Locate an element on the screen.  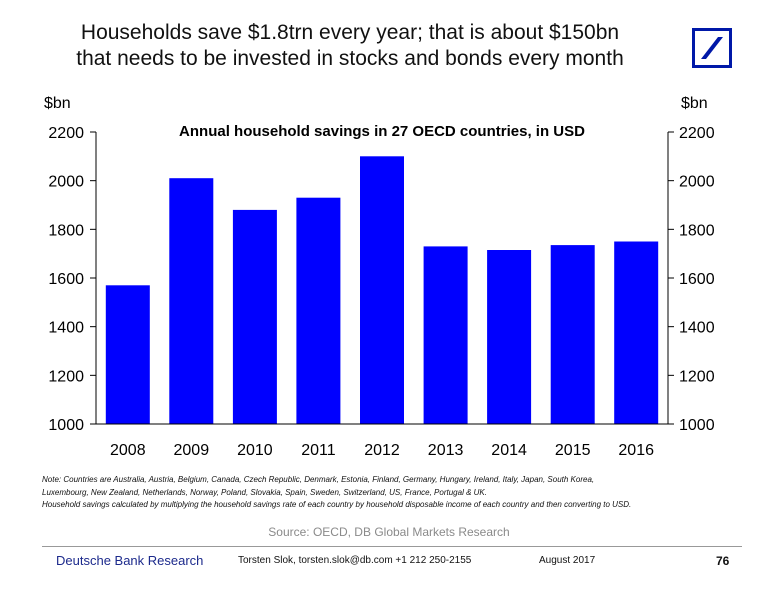
left-y-tick-label: 1000 is located at coordinates (66, 425).